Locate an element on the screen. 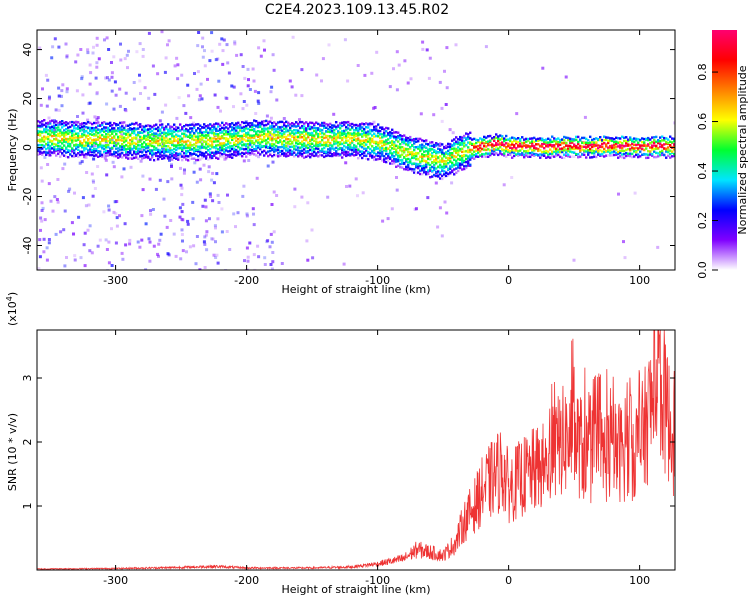  spectrogram-y-tick-label: 40 is located at coordinates (27, 50).